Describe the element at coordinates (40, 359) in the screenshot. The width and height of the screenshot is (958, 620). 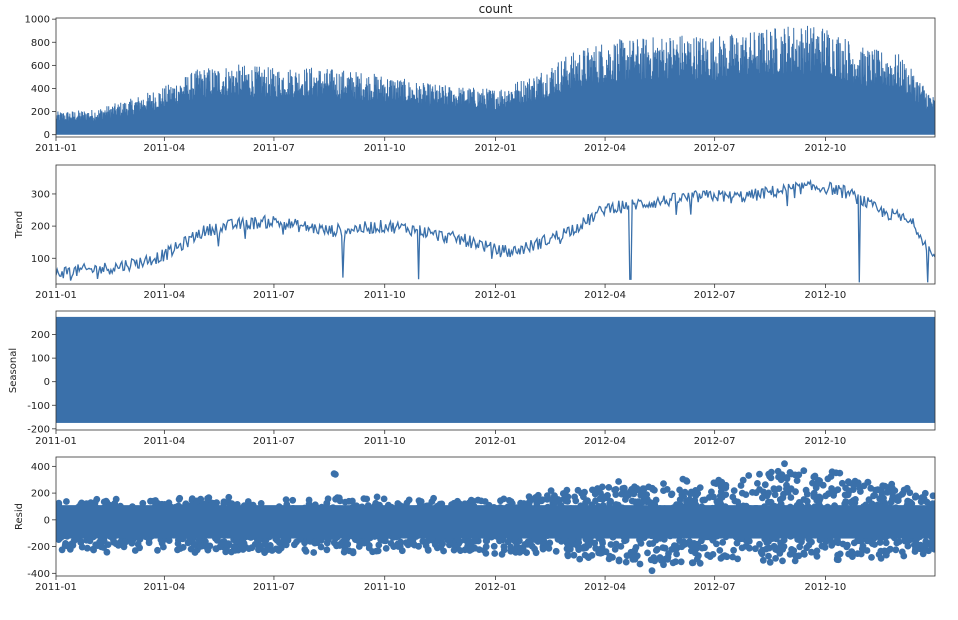
I see `y-tick-label: 100` at that location.